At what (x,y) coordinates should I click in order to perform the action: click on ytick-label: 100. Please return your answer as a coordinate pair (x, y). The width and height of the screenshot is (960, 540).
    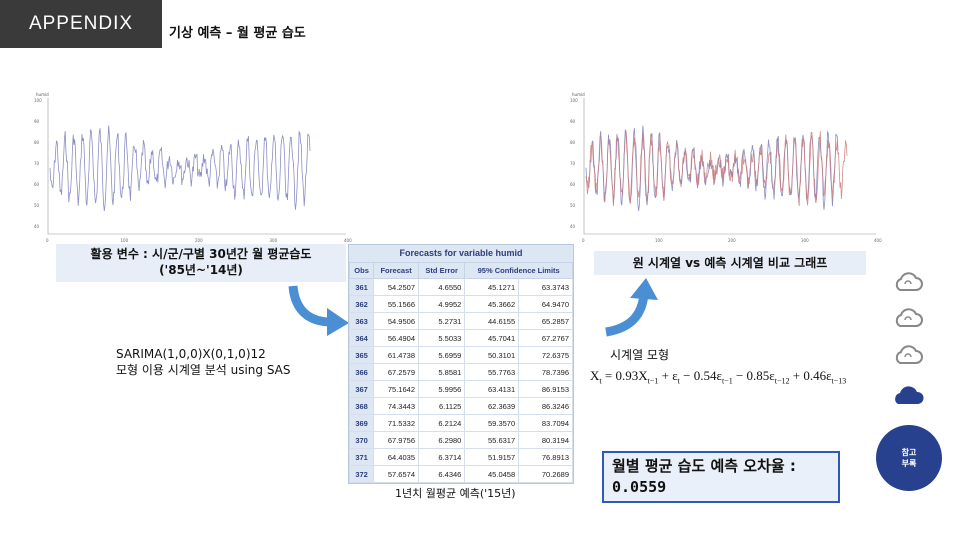
    Looking at the image, I should click on (38, 100).